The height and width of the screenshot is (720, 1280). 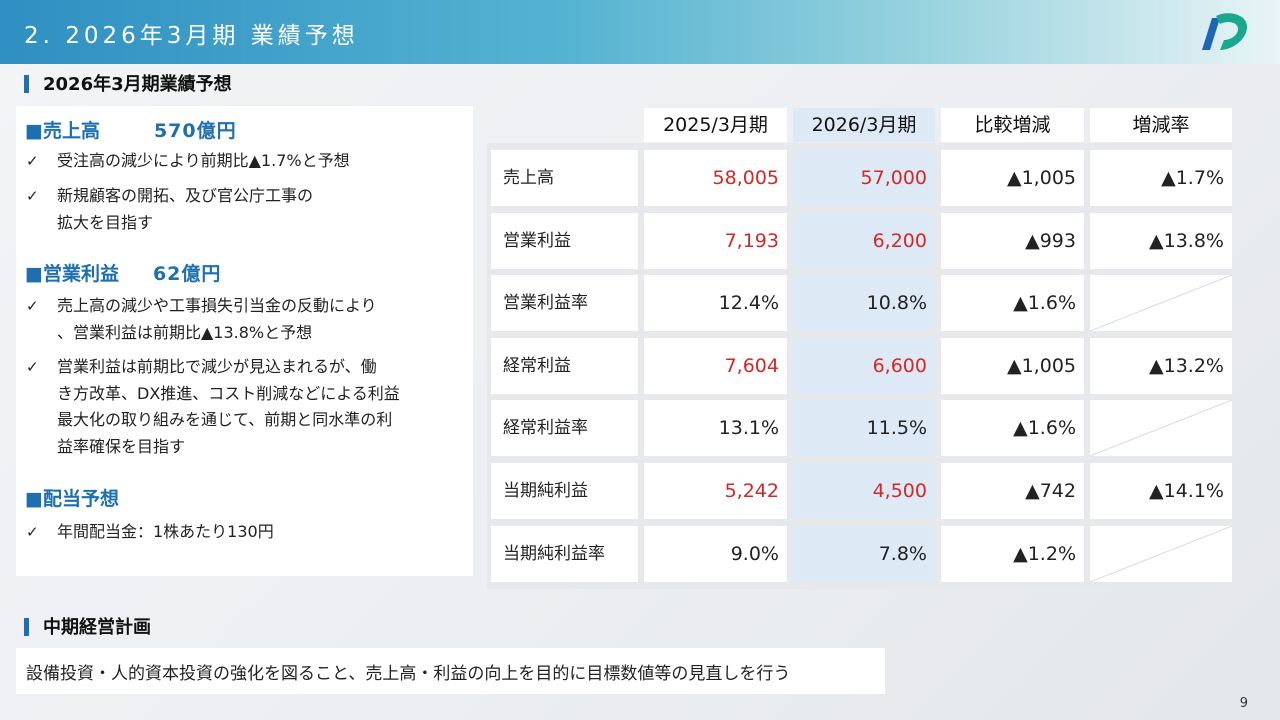 What do you see at coordinates (1012, 554) in the screenshot?
I see `cell-diff: ▲1.2%` at bounding box center [1012, 554].